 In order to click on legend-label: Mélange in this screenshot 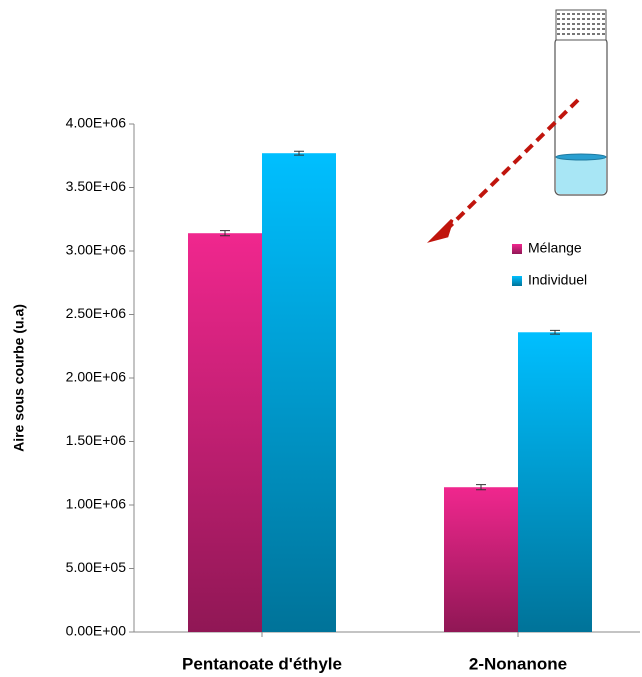, I will do `click(555, 248)`.